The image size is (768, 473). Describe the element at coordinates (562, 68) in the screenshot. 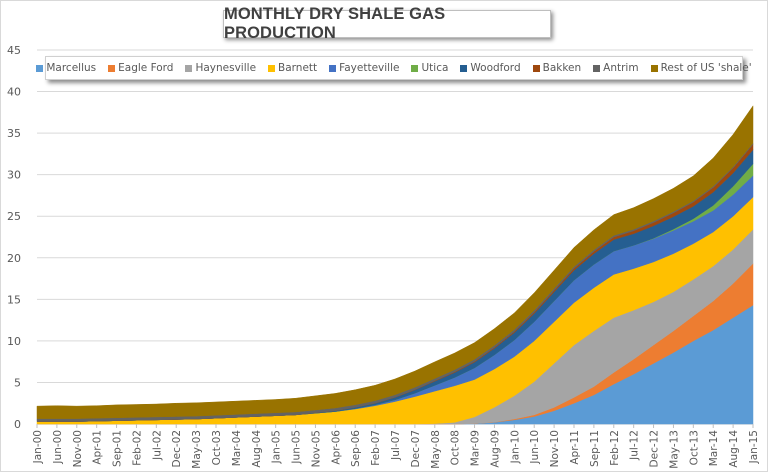

I see `legend-label: Bakken` at that location.